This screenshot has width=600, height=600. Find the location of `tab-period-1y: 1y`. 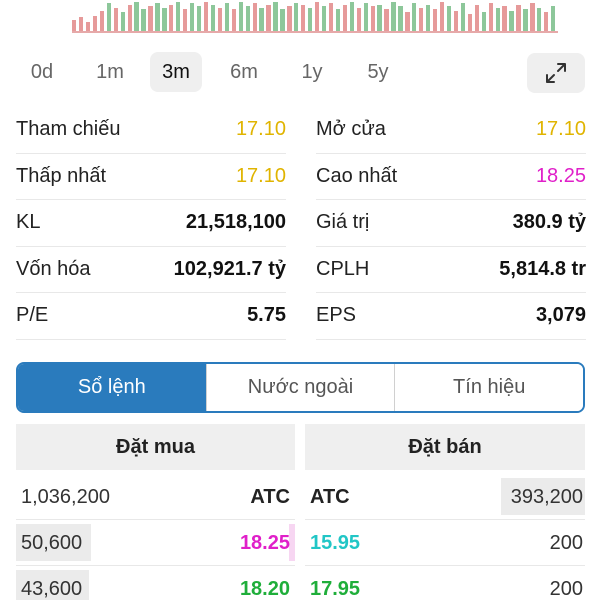

tab-period-1y: 1y is located at coordinates (312, 72).